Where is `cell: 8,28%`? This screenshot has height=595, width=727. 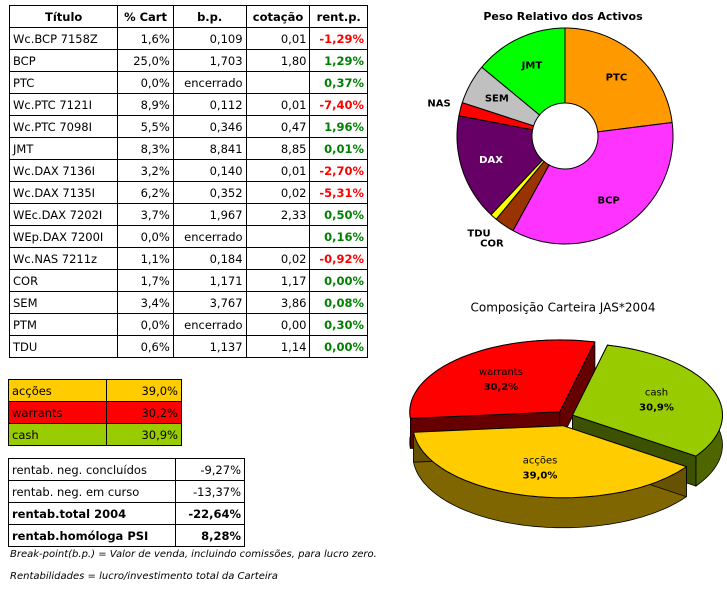 cell: 8,28% is located at coordinates (210, 535).